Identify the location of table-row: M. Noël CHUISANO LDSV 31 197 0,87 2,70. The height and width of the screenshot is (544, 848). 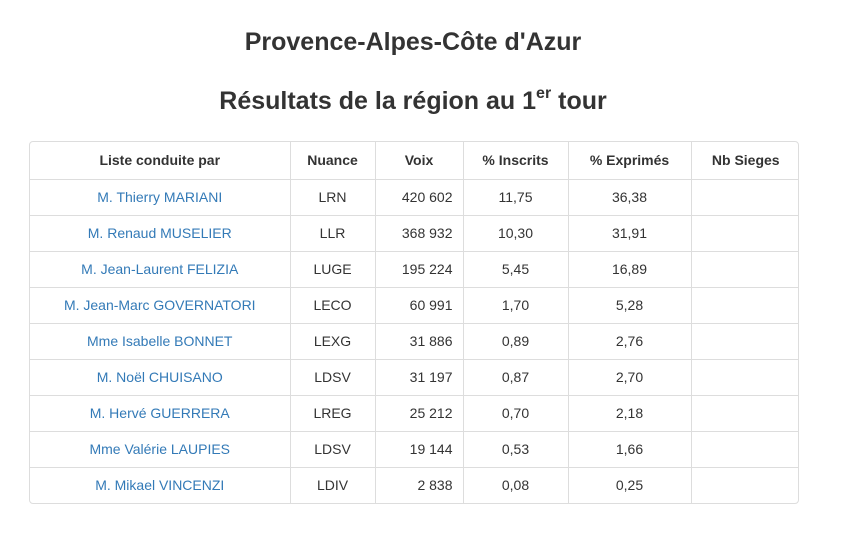
(414, 377).